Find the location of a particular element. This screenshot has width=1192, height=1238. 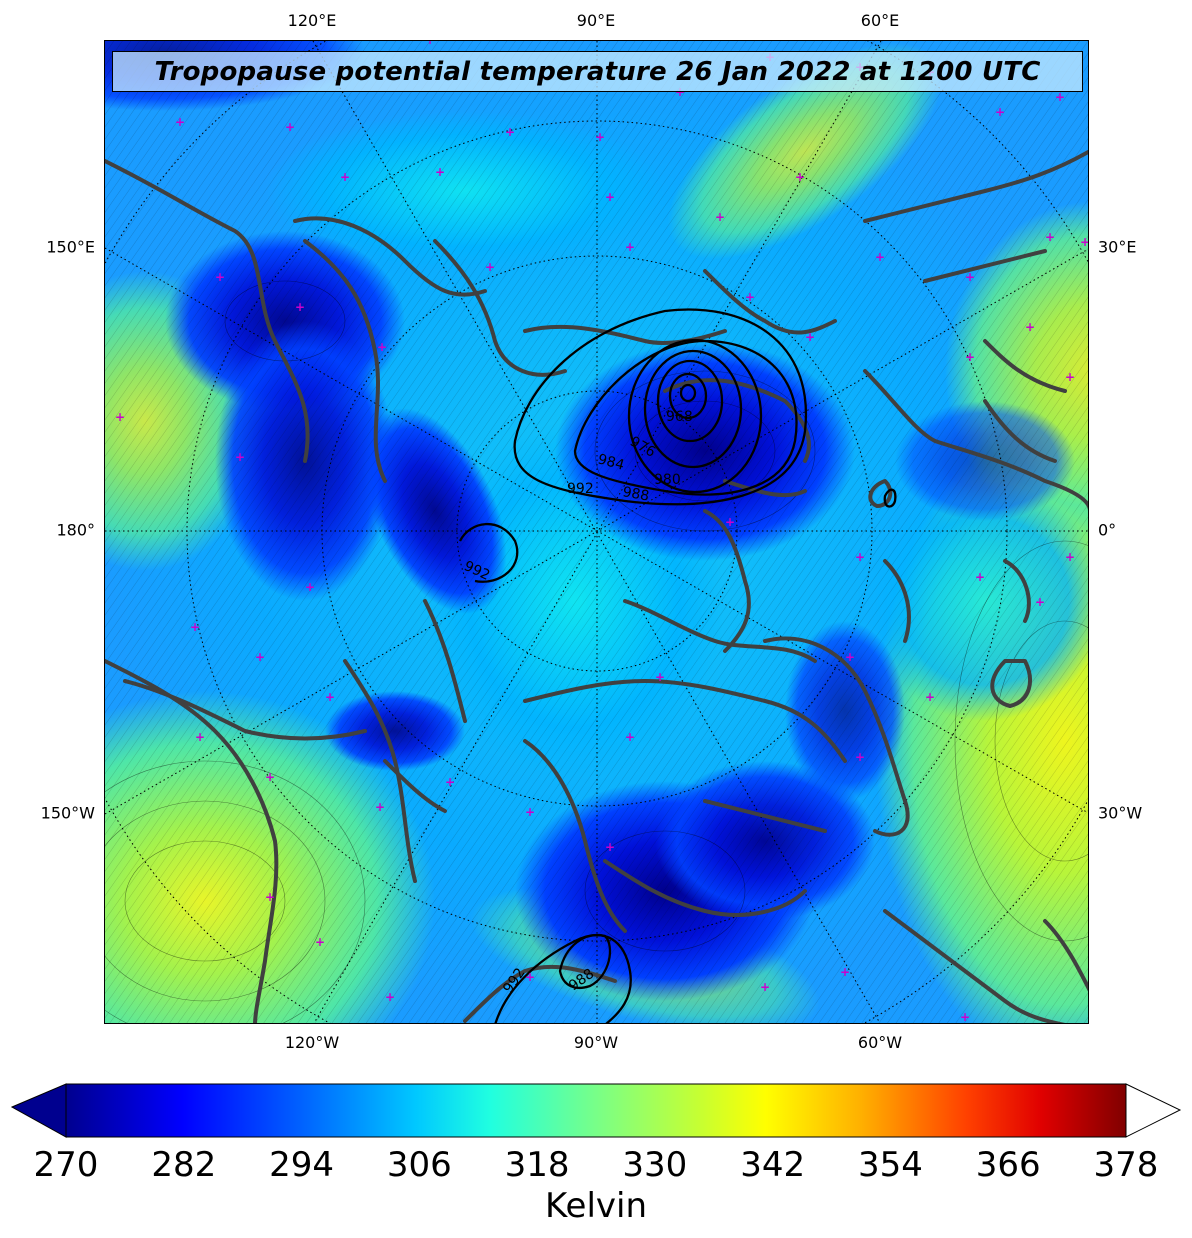

isobar-label: 984 is located at coordinates (611, 462).